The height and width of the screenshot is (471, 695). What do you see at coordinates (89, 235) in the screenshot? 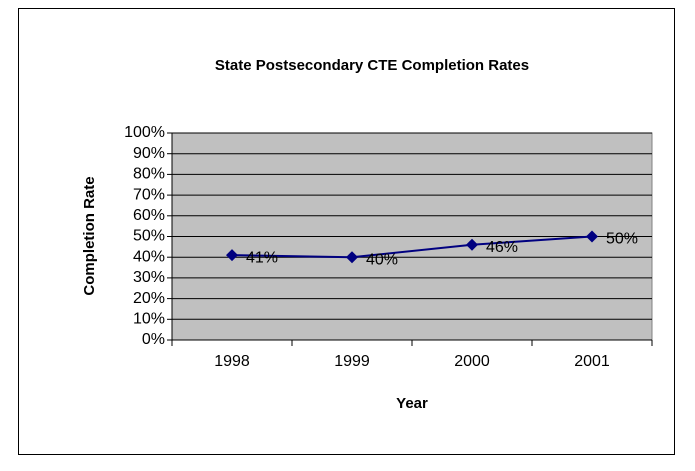
I see `y-axis-label: Completion Rate` at bounding box center [89, 235].